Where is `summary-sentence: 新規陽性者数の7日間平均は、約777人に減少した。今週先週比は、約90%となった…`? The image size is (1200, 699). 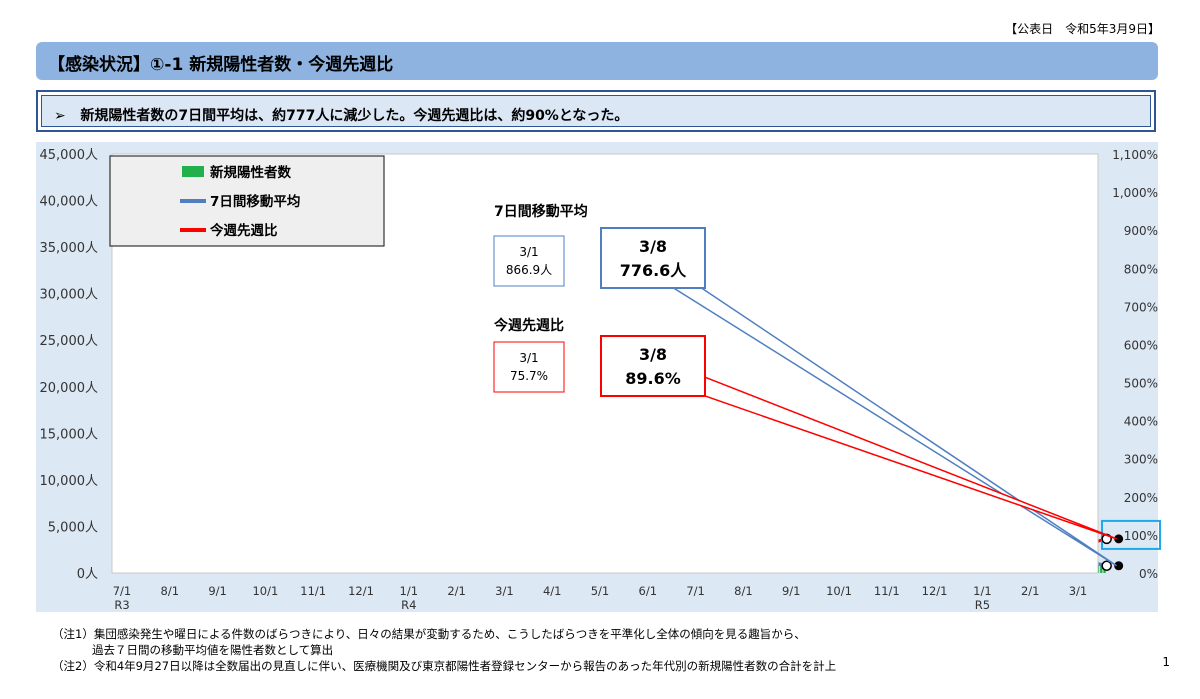 summary-sentence: 新規陽性者数の7日間平均は、約777人に減少した。今週先週比は、約90%となった… is located at coordinates (354, 116).